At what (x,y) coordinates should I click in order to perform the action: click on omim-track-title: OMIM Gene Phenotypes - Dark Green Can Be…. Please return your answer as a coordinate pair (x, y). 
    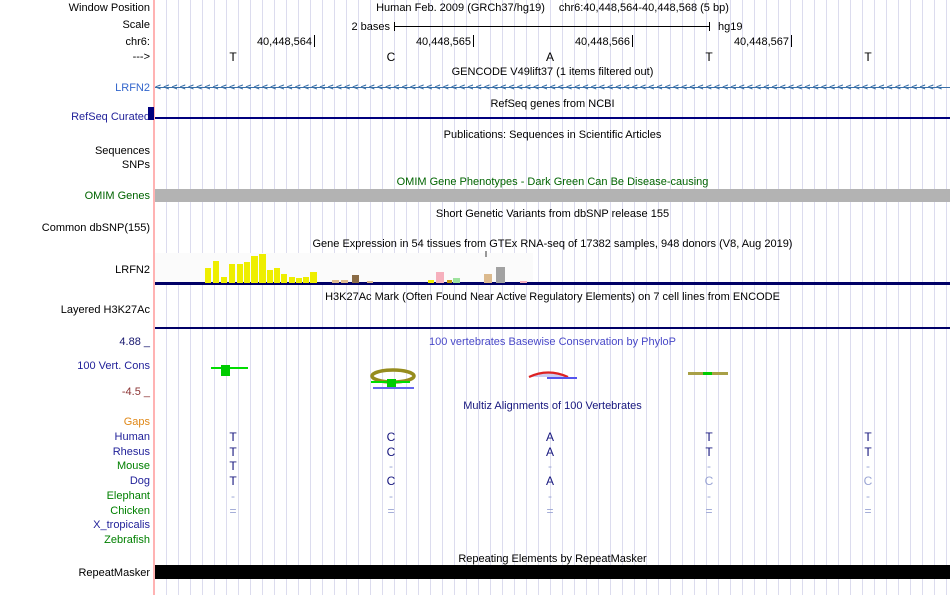
    Looking at the image, I should click on (552, 182).